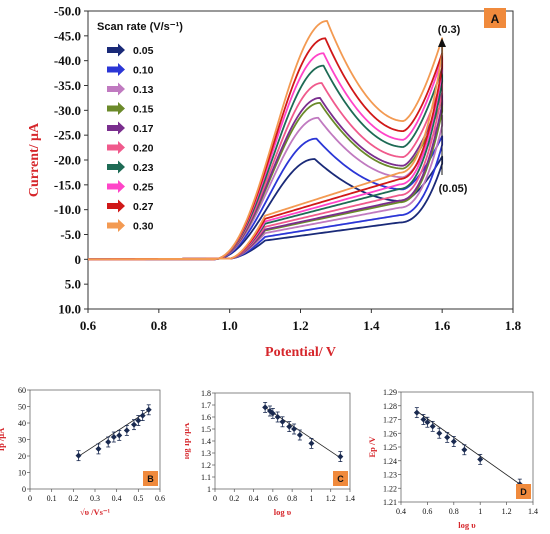 The width and height of the screenshot is (550, 534). What do you see at coordinates (143, 90) in the screenshot?
I see `legend-label: 0.13` at bounding box center [143, 90].